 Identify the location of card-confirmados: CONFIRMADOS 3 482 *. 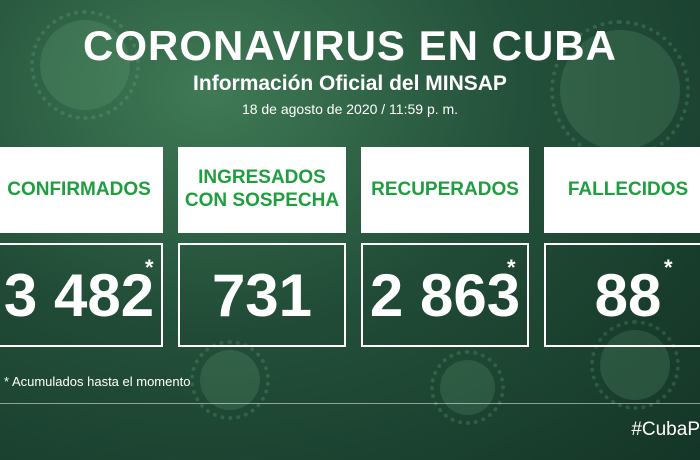
(81, 247).